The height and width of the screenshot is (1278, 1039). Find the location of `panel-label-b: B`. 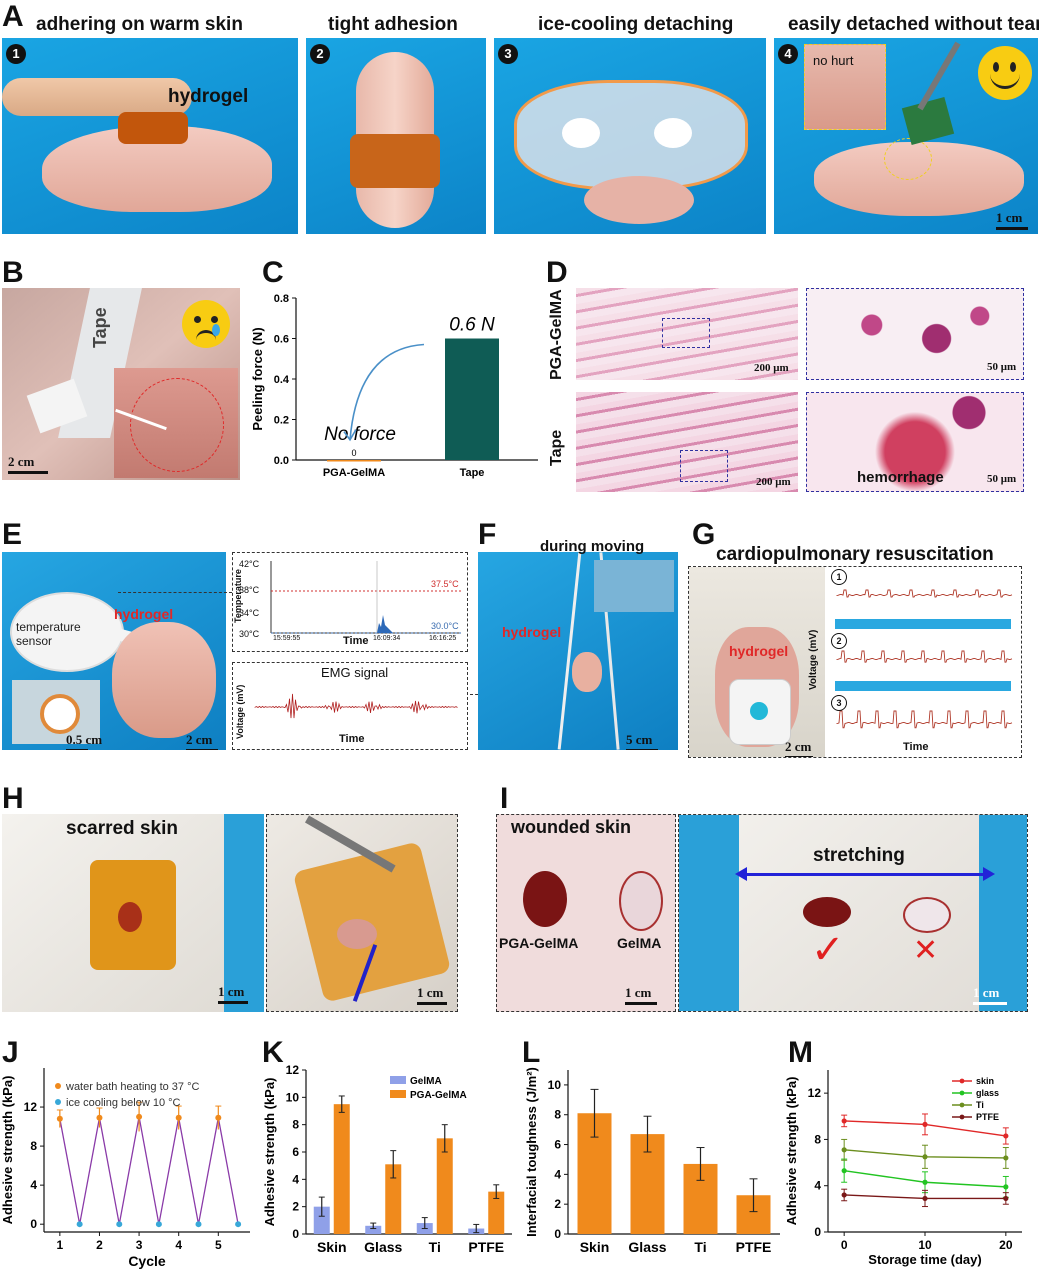

panel-label-b: B is located at coordinates (13, 272).